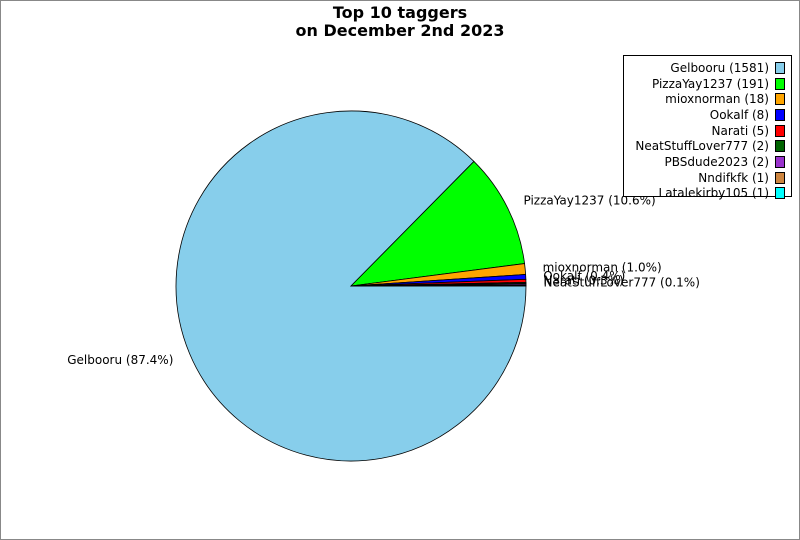 The height and width of the screenshot is (540, 800). Describe the element at coordinates (710, 83) in the screenshot. I see `legend-label: PizzaYay1237 (191)` at that location.